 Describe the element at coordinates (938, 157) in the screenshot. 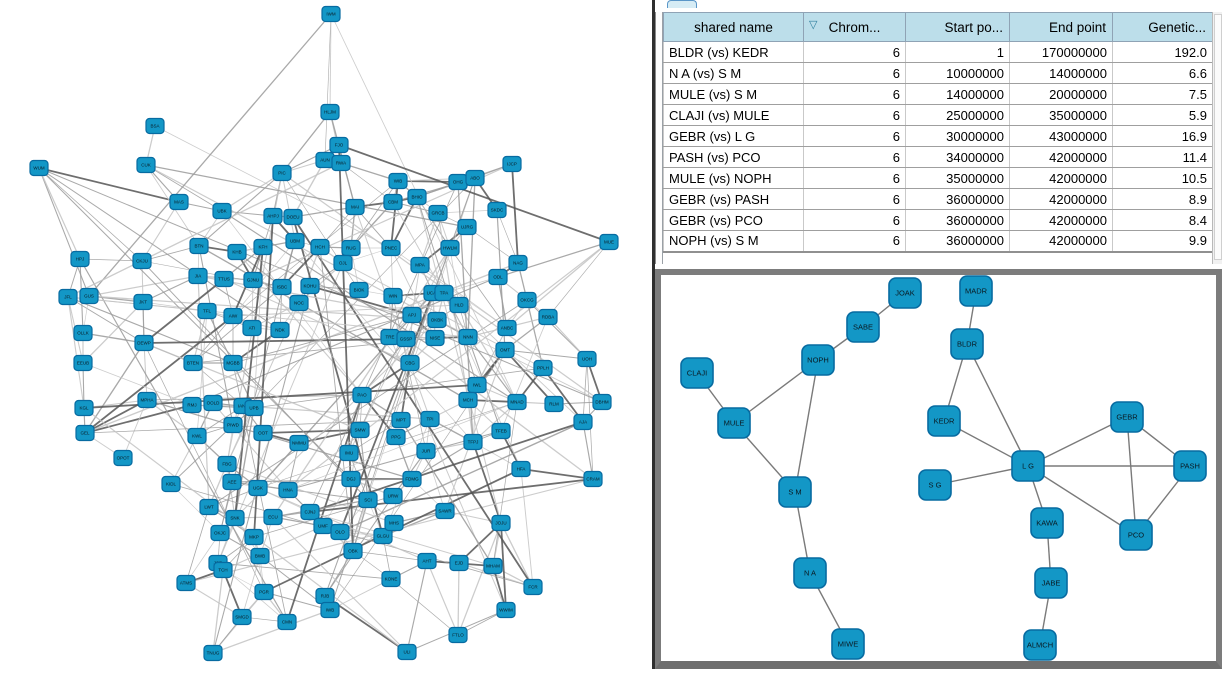

I see `table-row: PASH (vs) PCO 6 34000000 42000000 11.4` at that location.